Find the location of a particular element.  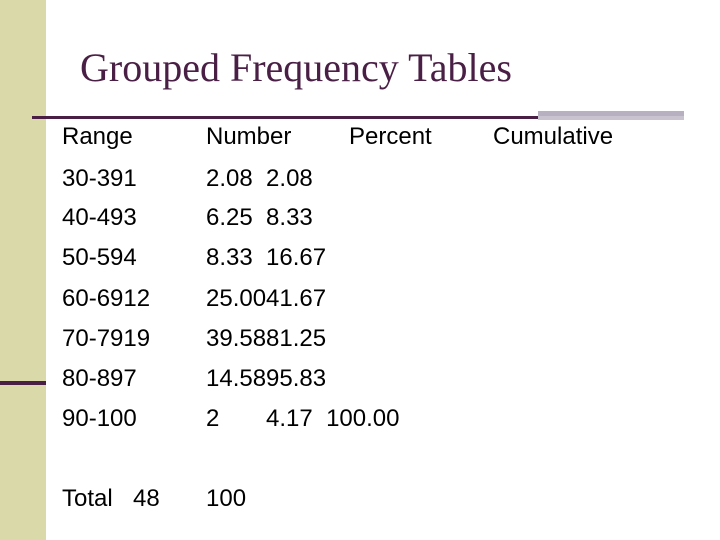

total-percent: 100 is located at coordinates (226, 498).